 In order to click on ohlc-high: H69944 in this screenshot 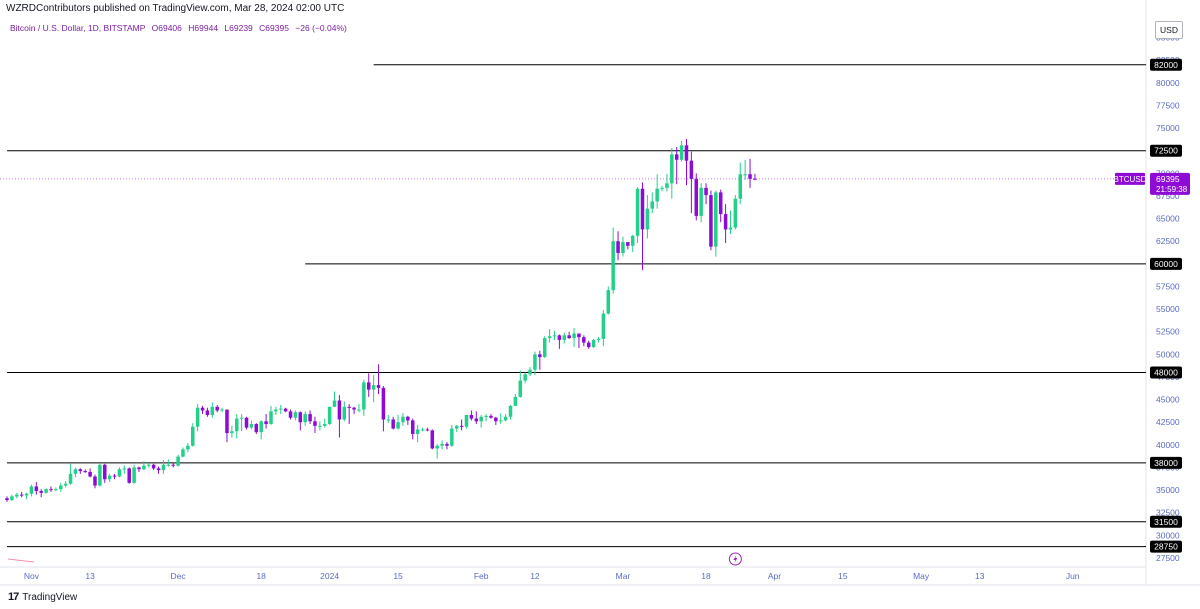, I will do `click(203, 28)`.